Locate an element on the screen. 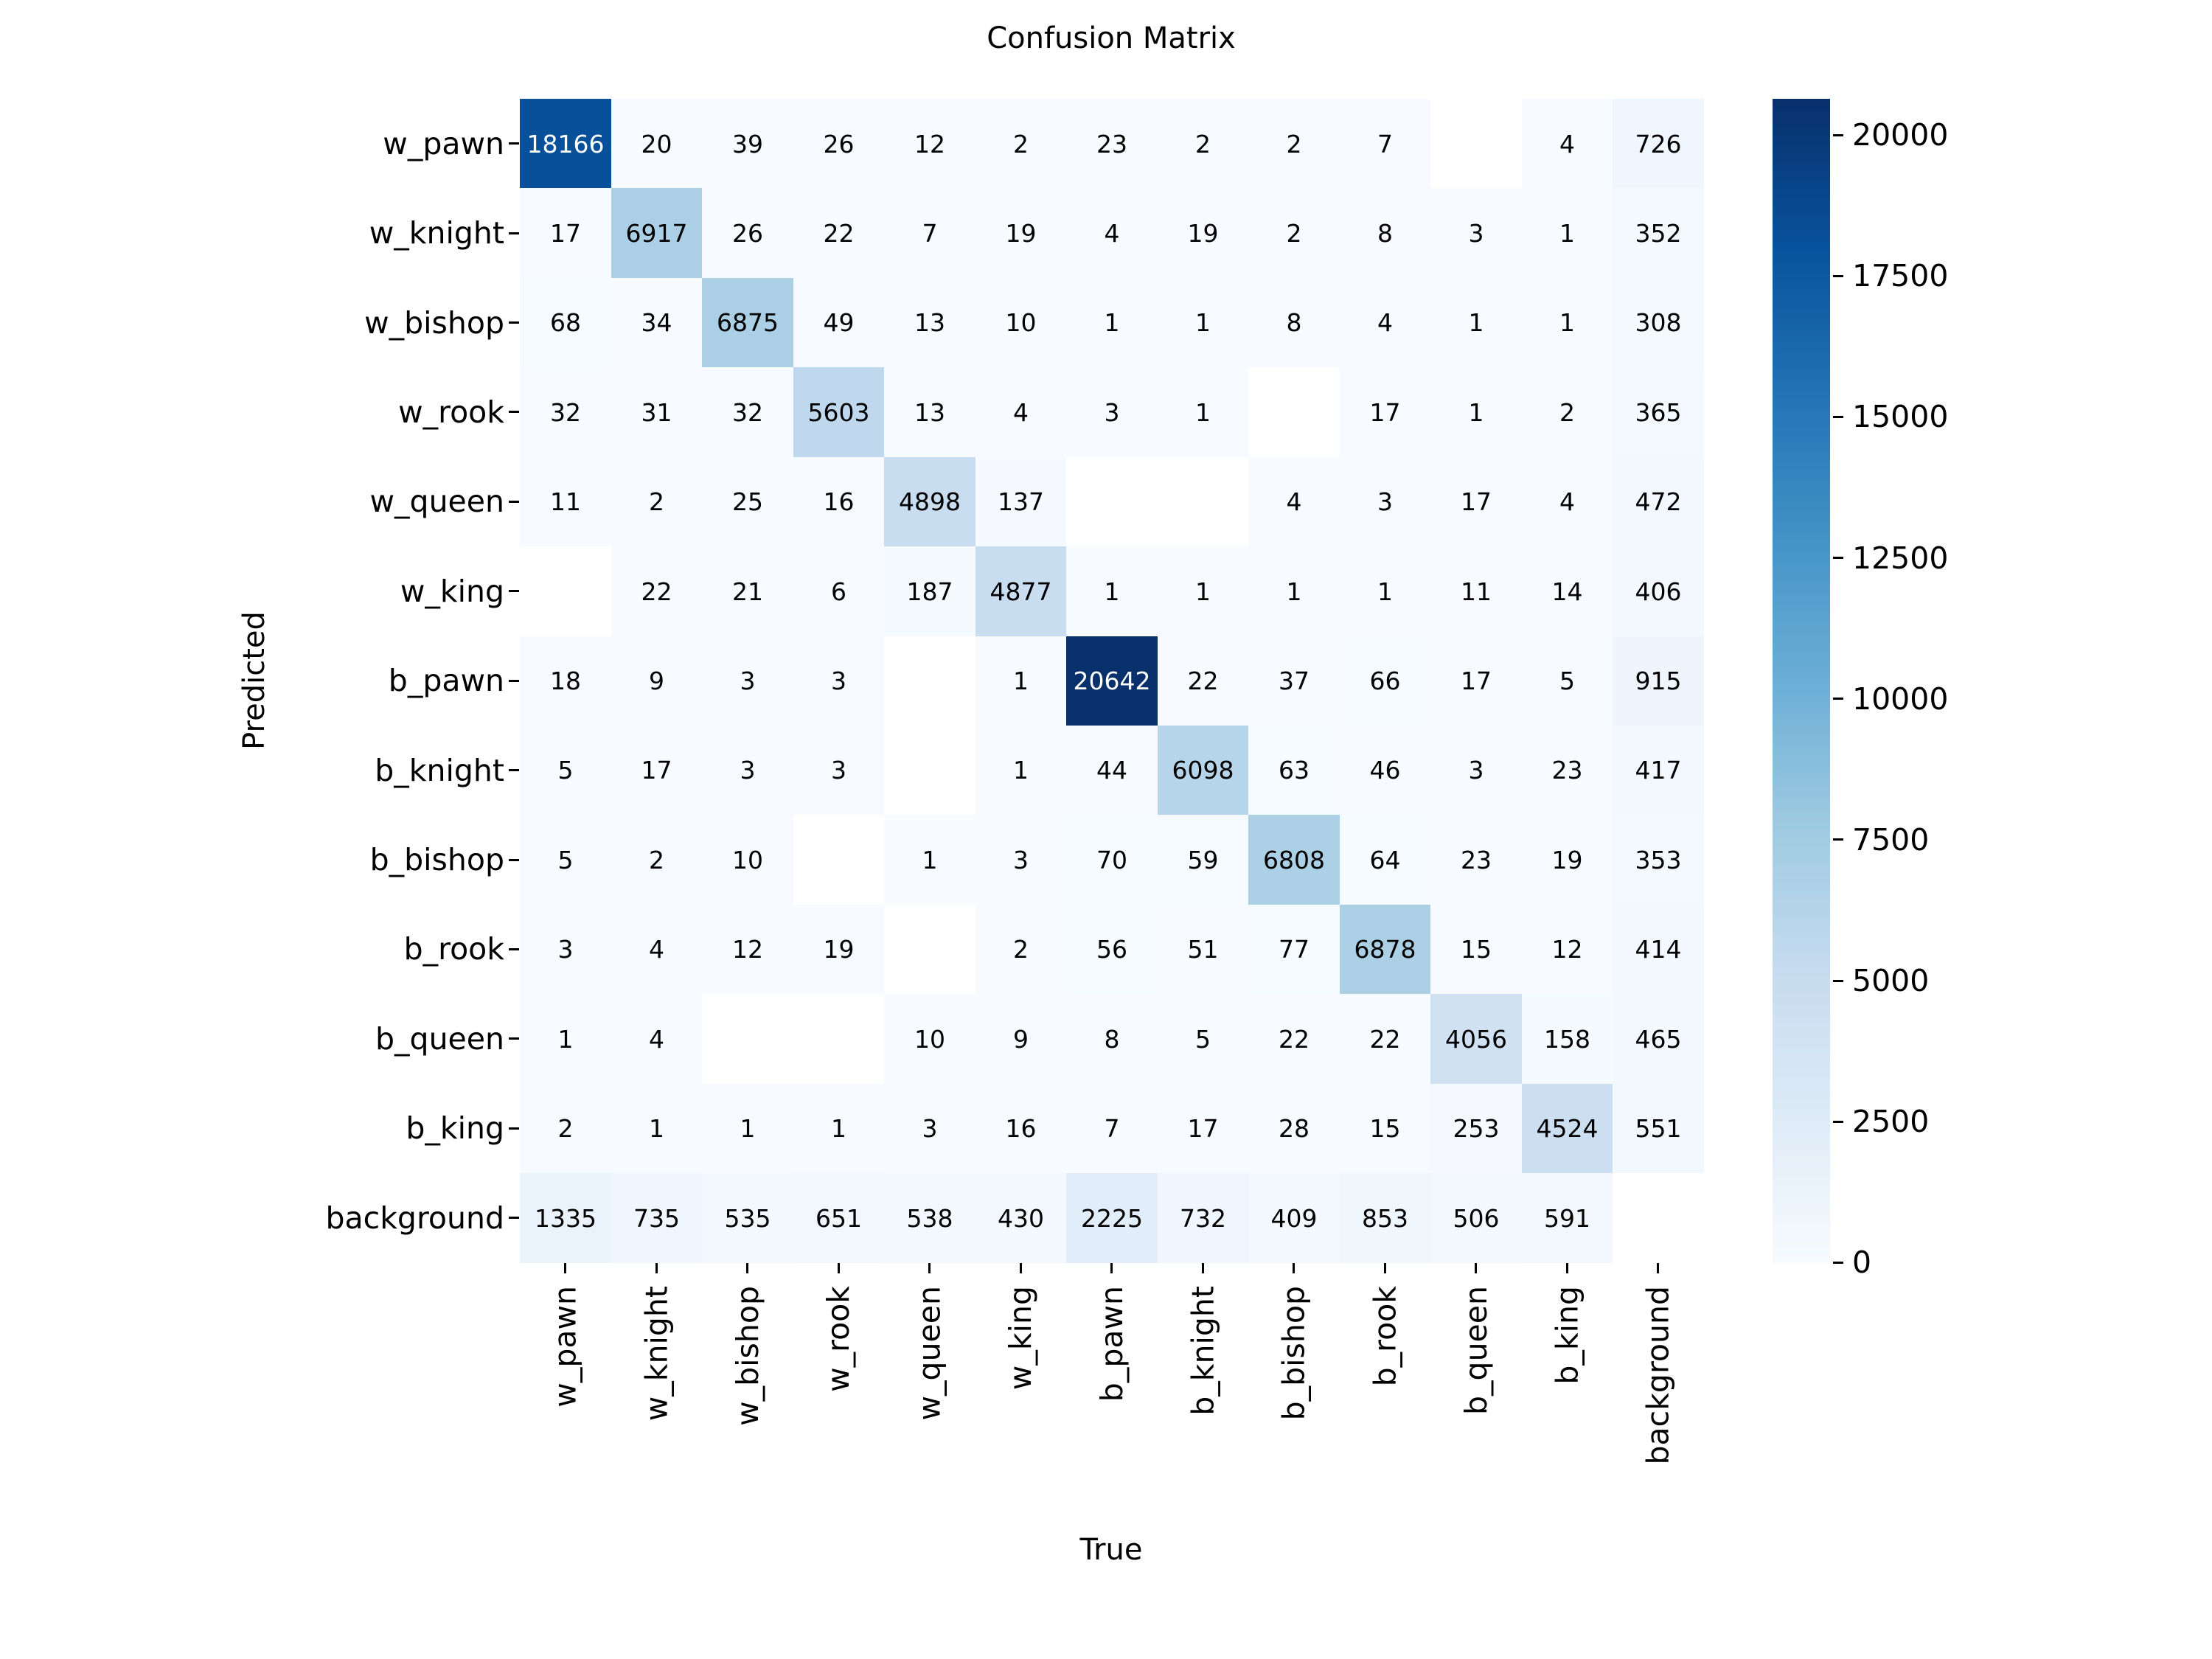 This screenshot has width=2212, height=1659. heatmap-cell: 4 is located at coordinates (657, 1039).